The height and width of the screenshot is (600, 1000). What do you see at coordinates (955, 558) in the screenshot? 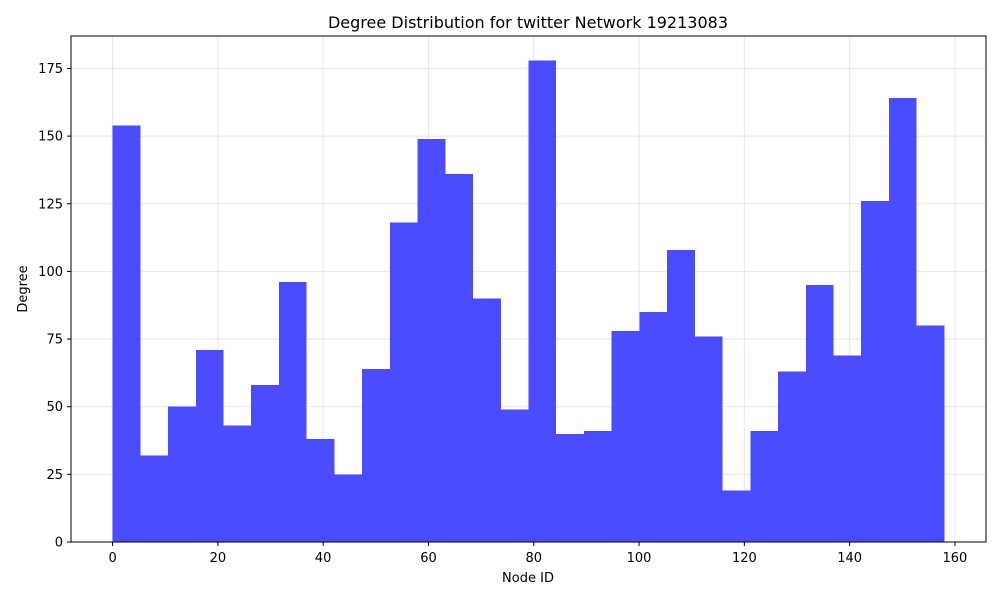
I see `x-tick-label: 160` at bounding box center [955, 558].